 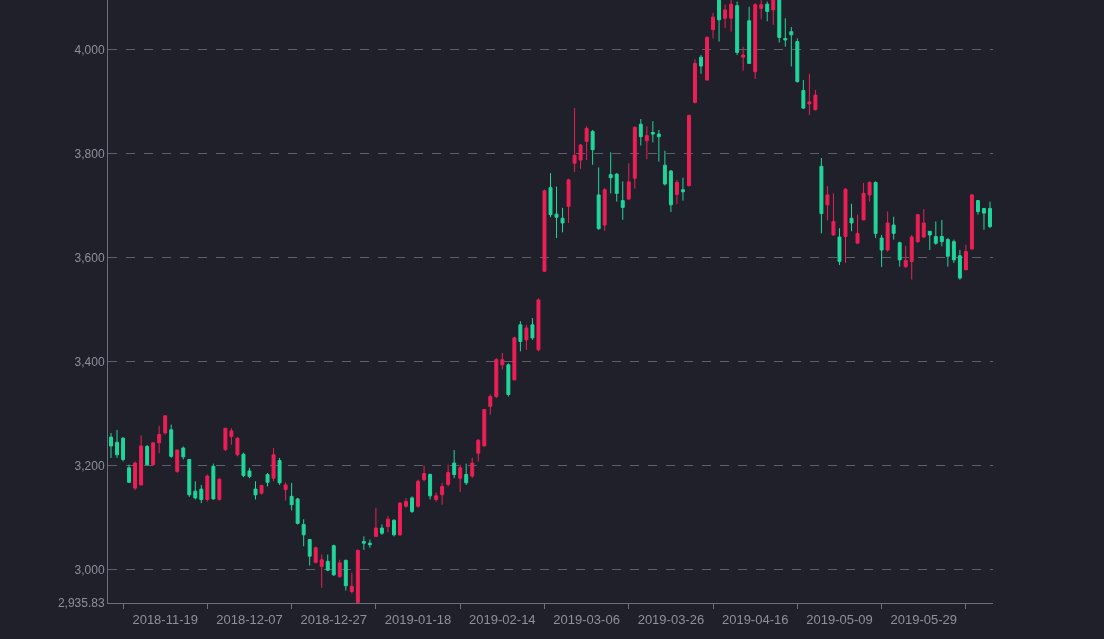 What do you see at coordinates (89, 361) in the screenshot?
I see `y-tick-label: 3,400` at bounding box center [89, 361].